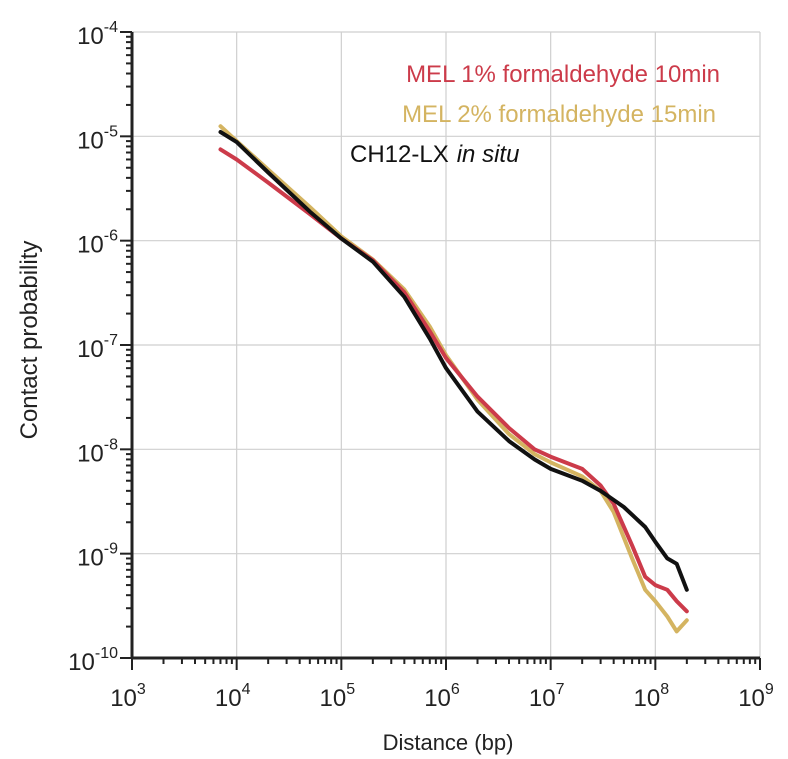 The image size is (788, 759). I want to click on x-tick-label: 10⁵, so click(338, 696).